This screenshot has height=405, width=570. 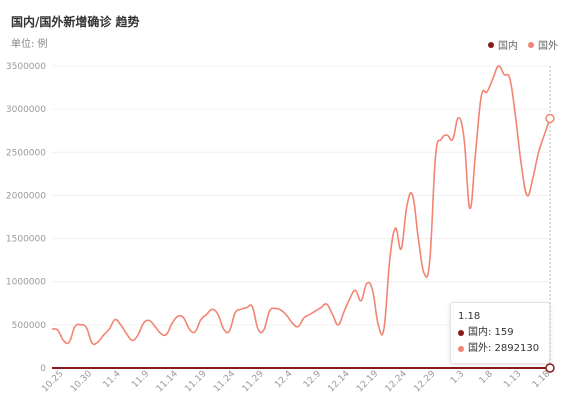 I want to click on x-tick-label: 1.3, so click(x=457, y=377).